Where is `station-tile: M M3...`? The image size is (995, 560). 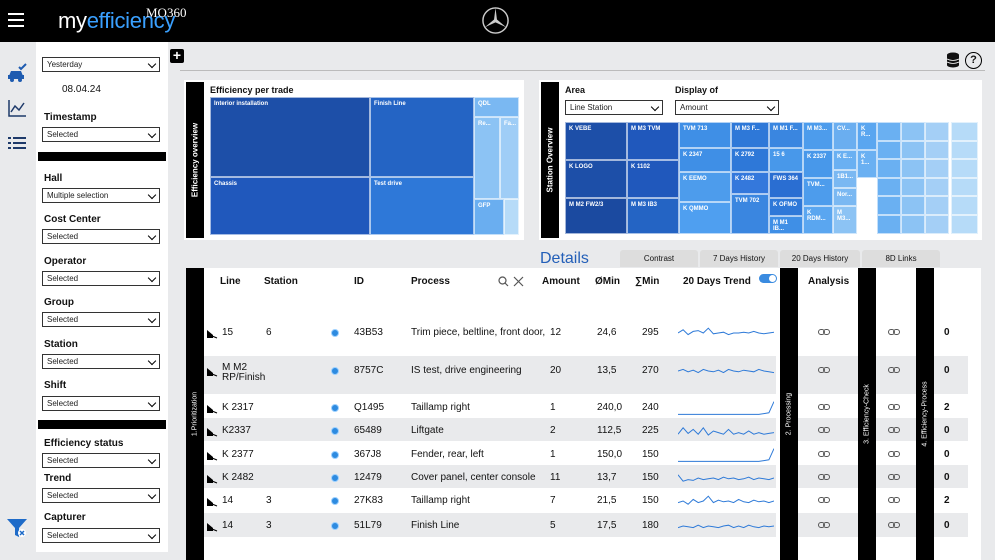
station-tile: M M3... is located at coordinates (818, 136).